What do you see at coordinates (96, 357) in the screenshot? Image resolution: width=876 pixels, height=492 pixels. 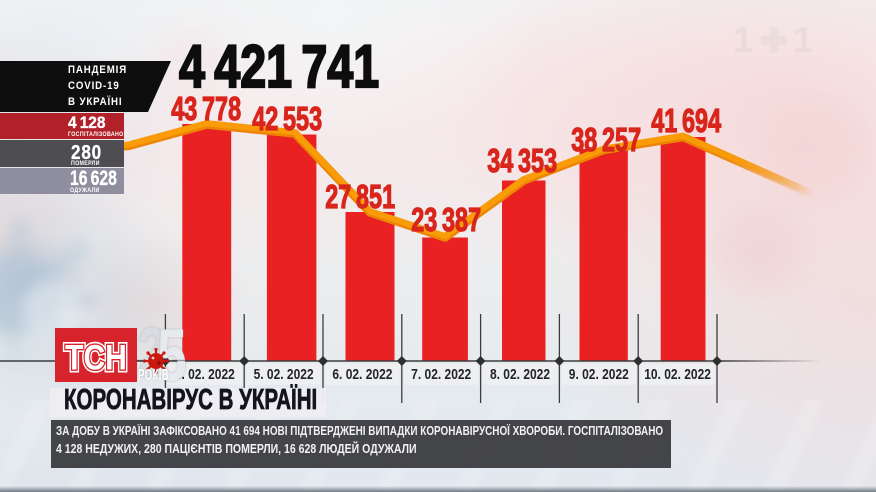 I see `svg-text: ТСН` at bounding box center [96, 357].